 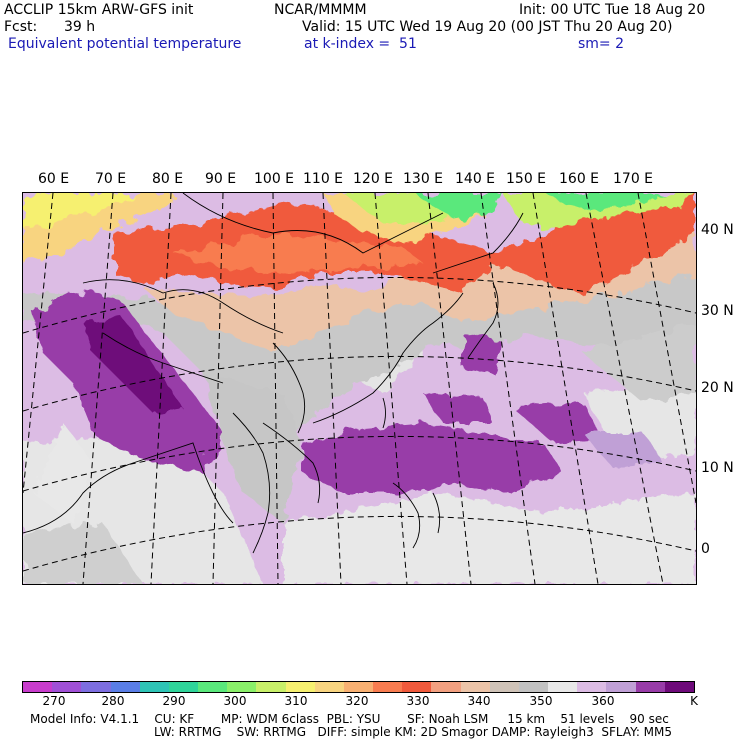 What do you see at coordinates (694, 701) in the screenshot?
I see `colorbar-unit: K` at bounding box center [694, 701].